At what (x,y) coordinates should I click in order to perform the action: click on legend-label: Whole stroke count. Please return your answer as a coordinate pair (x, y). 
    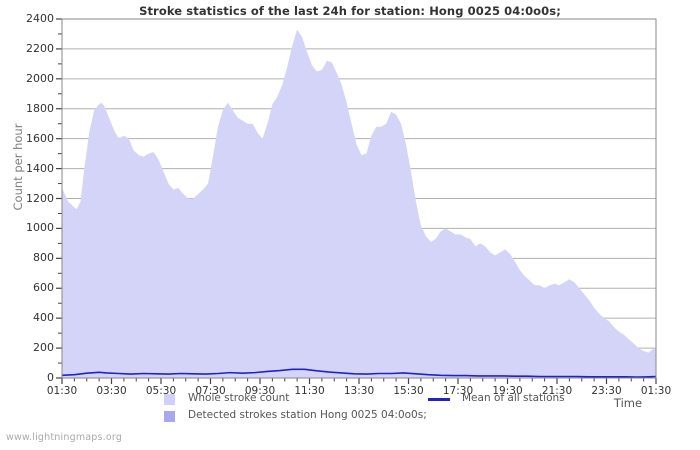
    Looking at the image, I should click on (239, 398).